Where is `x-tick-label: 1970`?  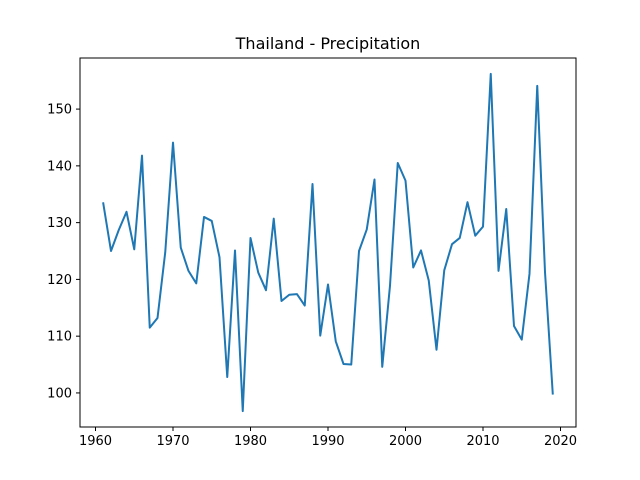 x-tick-label: 1970 is located at coordinates (172, 441).